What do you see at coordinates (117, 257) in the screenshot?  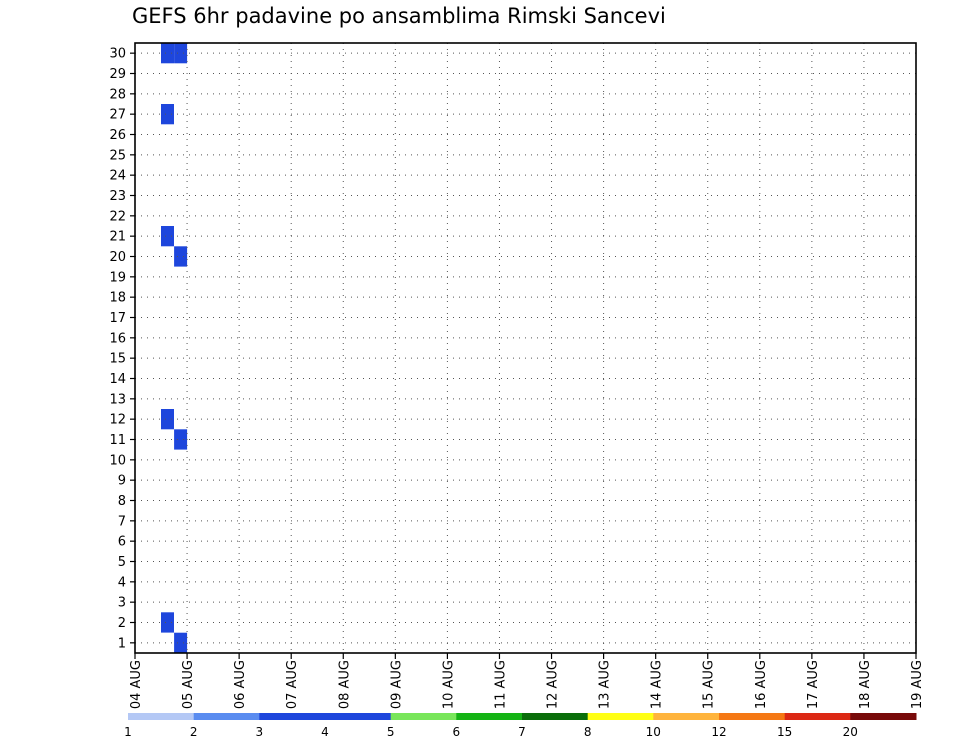 I see `y-tick-label: 20` at bounding box center [117, 257].